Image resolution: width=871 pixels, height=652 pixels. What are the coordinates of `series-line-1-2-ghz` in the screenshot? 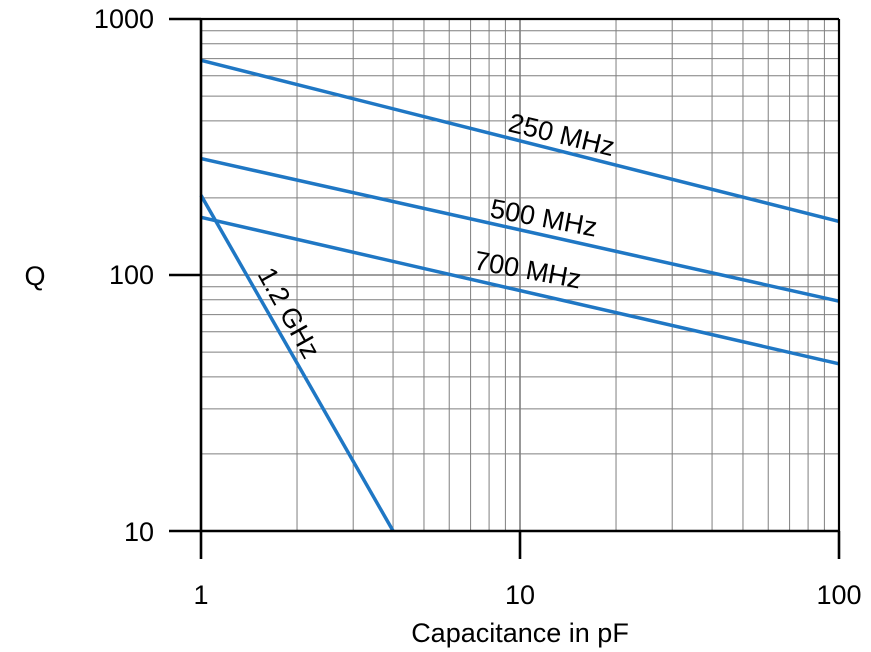 It's located at (297, 363).